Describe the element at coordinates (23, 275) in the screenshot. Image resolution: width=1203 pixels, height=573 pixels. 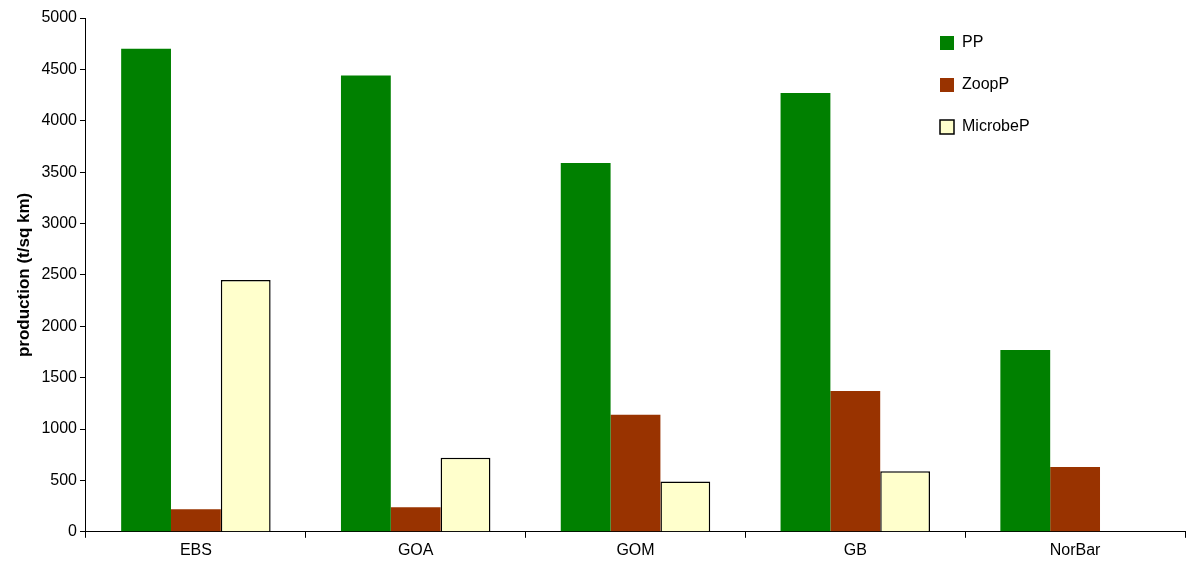
I see `y-axis-title: production (t/sq km)` at that location.